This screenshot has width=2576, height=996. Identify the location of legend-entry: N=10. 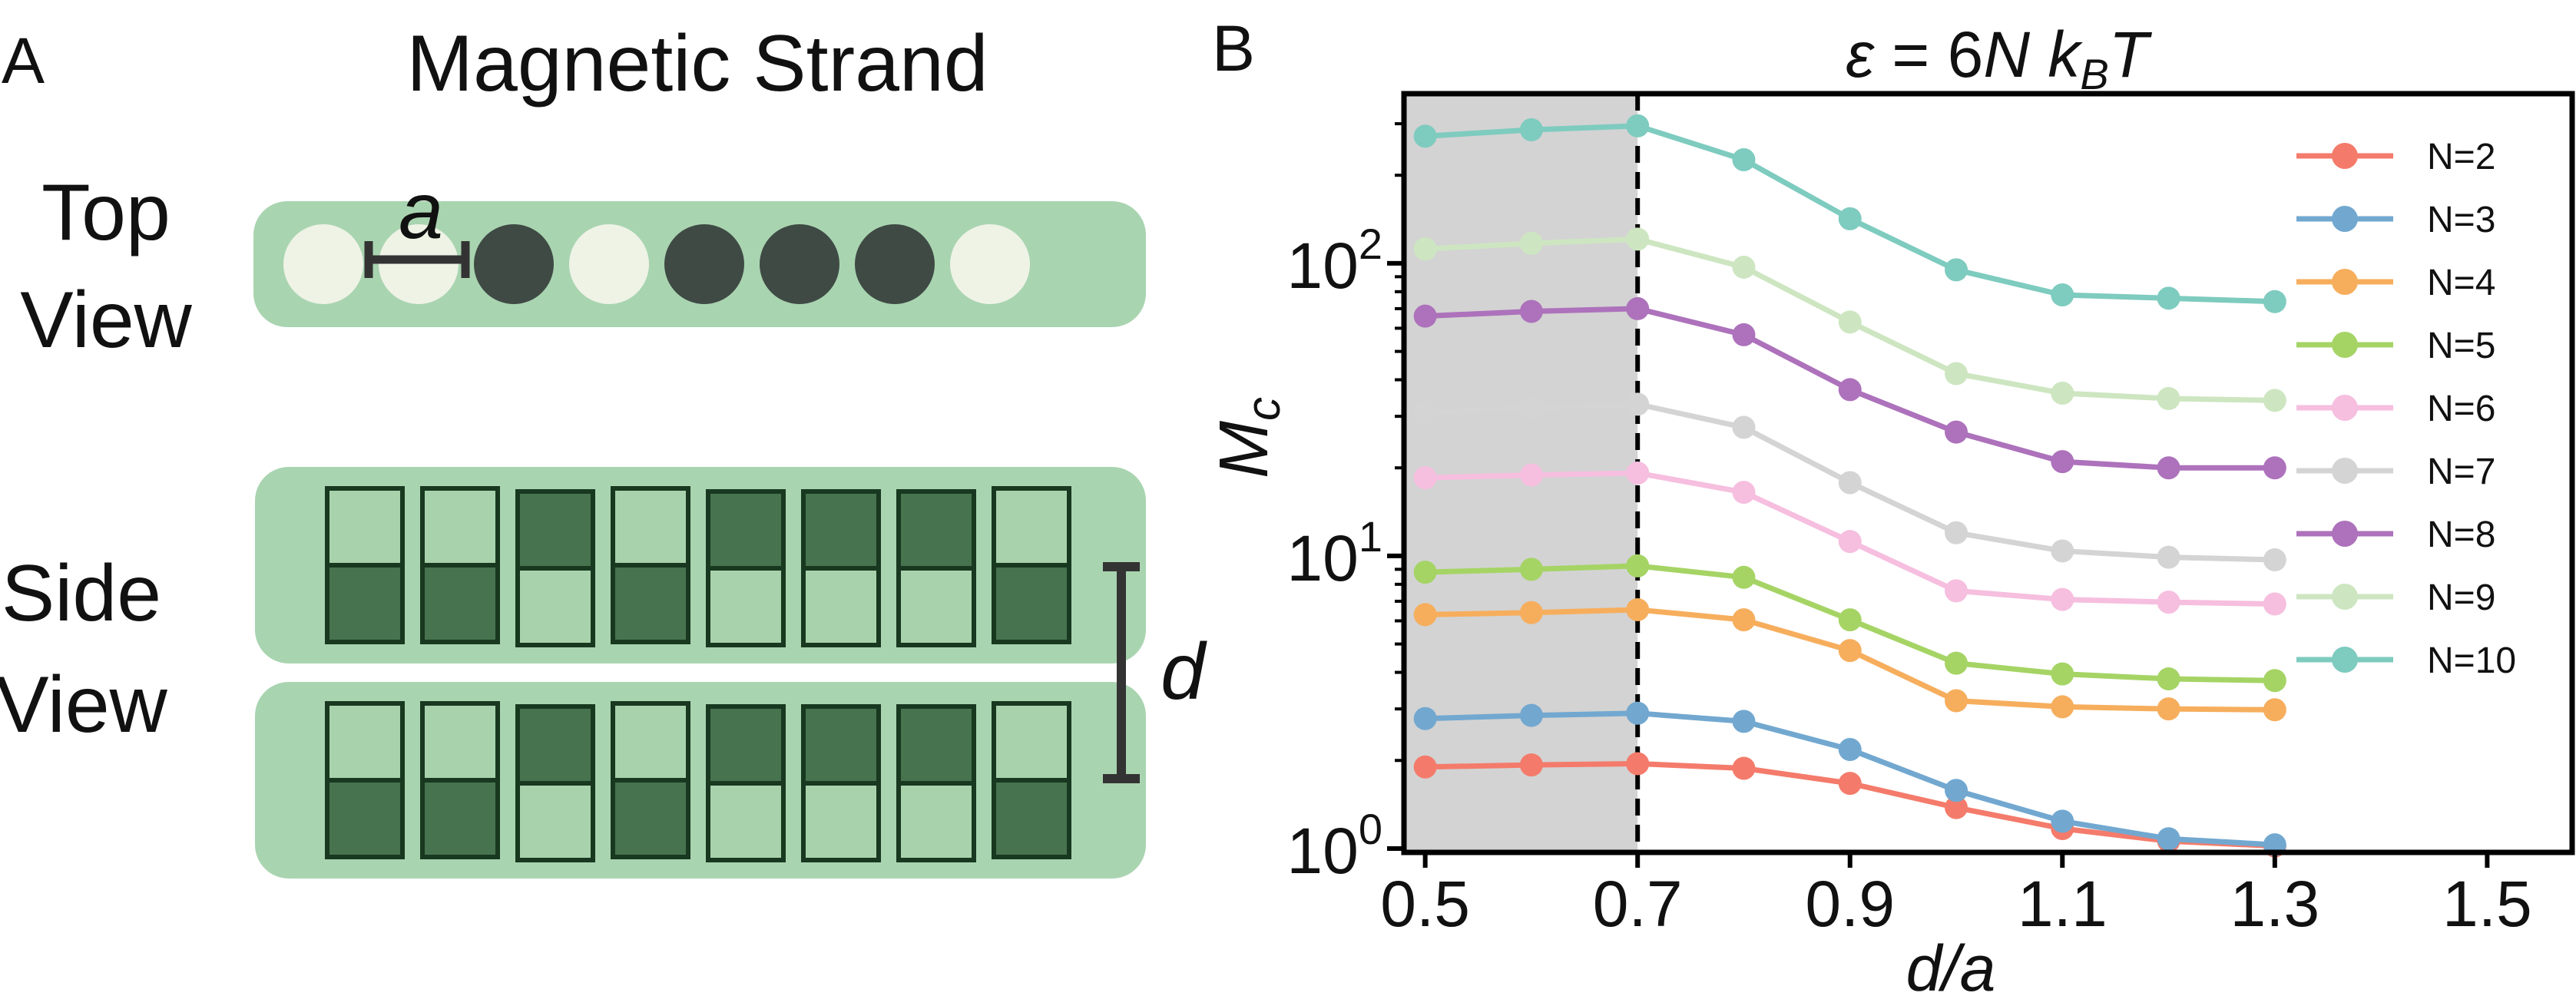
(2406, 660).